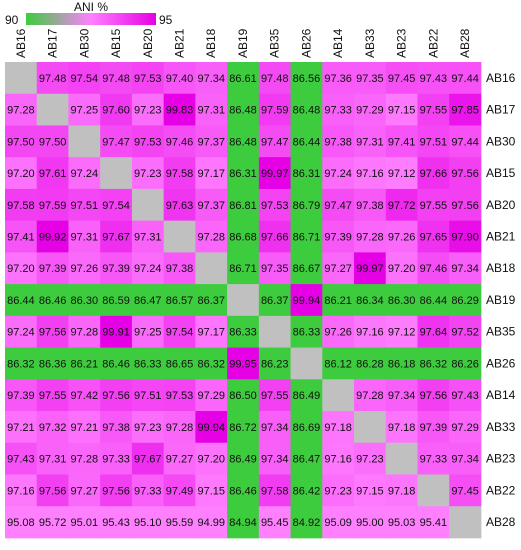  I want to click on row-label: AB17, so click(501, 110).